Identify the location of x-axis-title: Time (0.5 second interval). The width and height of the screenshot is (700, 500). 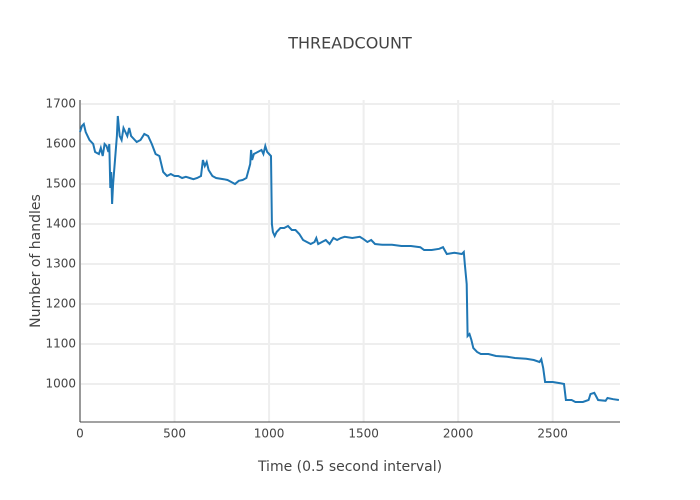
(349, 467).